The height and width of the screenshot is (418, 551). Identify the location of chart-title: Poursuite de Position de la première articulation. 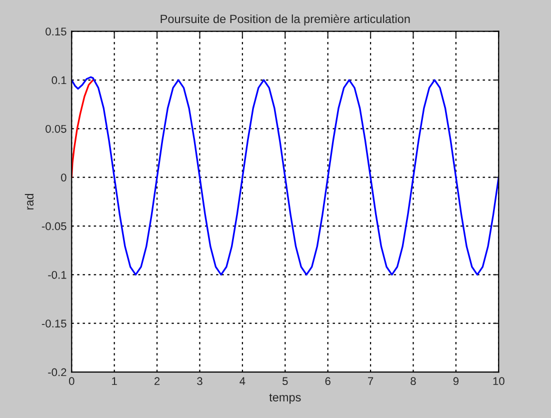
(285, 20).